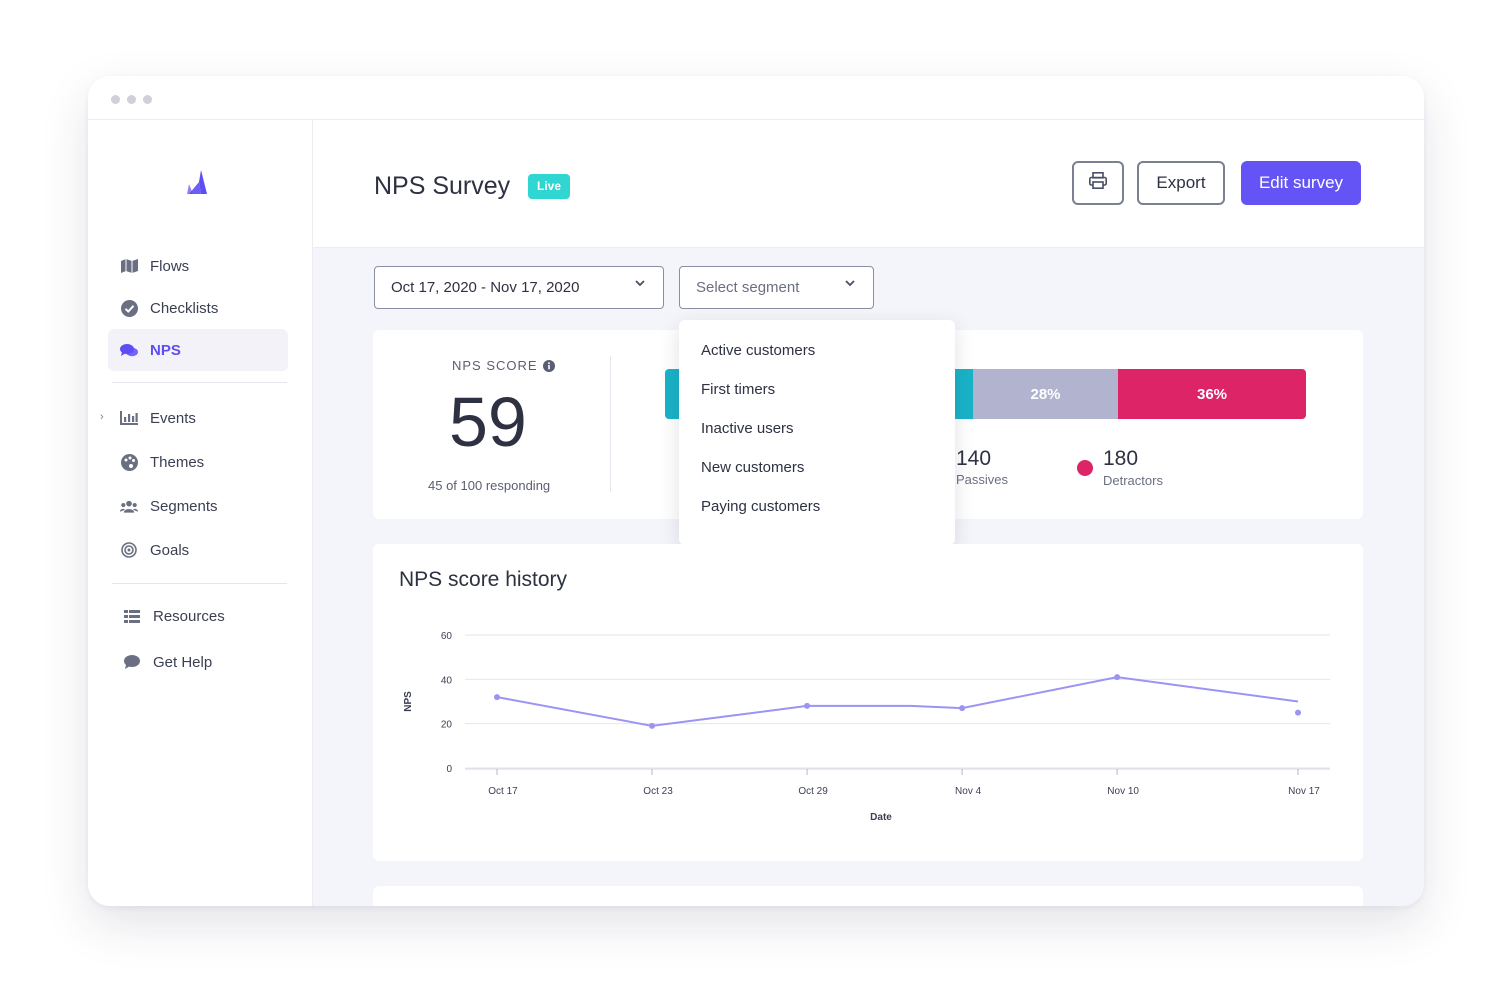 The width and height of the screenshot is (1500, 994). I want to click on segment-placeholder: Select segment, so click(748, 287).